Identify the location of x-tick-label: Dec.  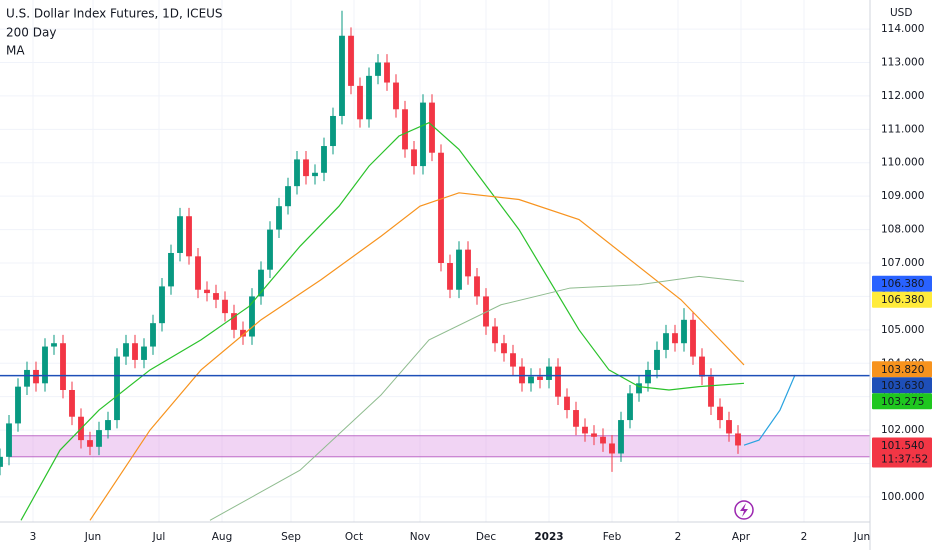
(486, 537).